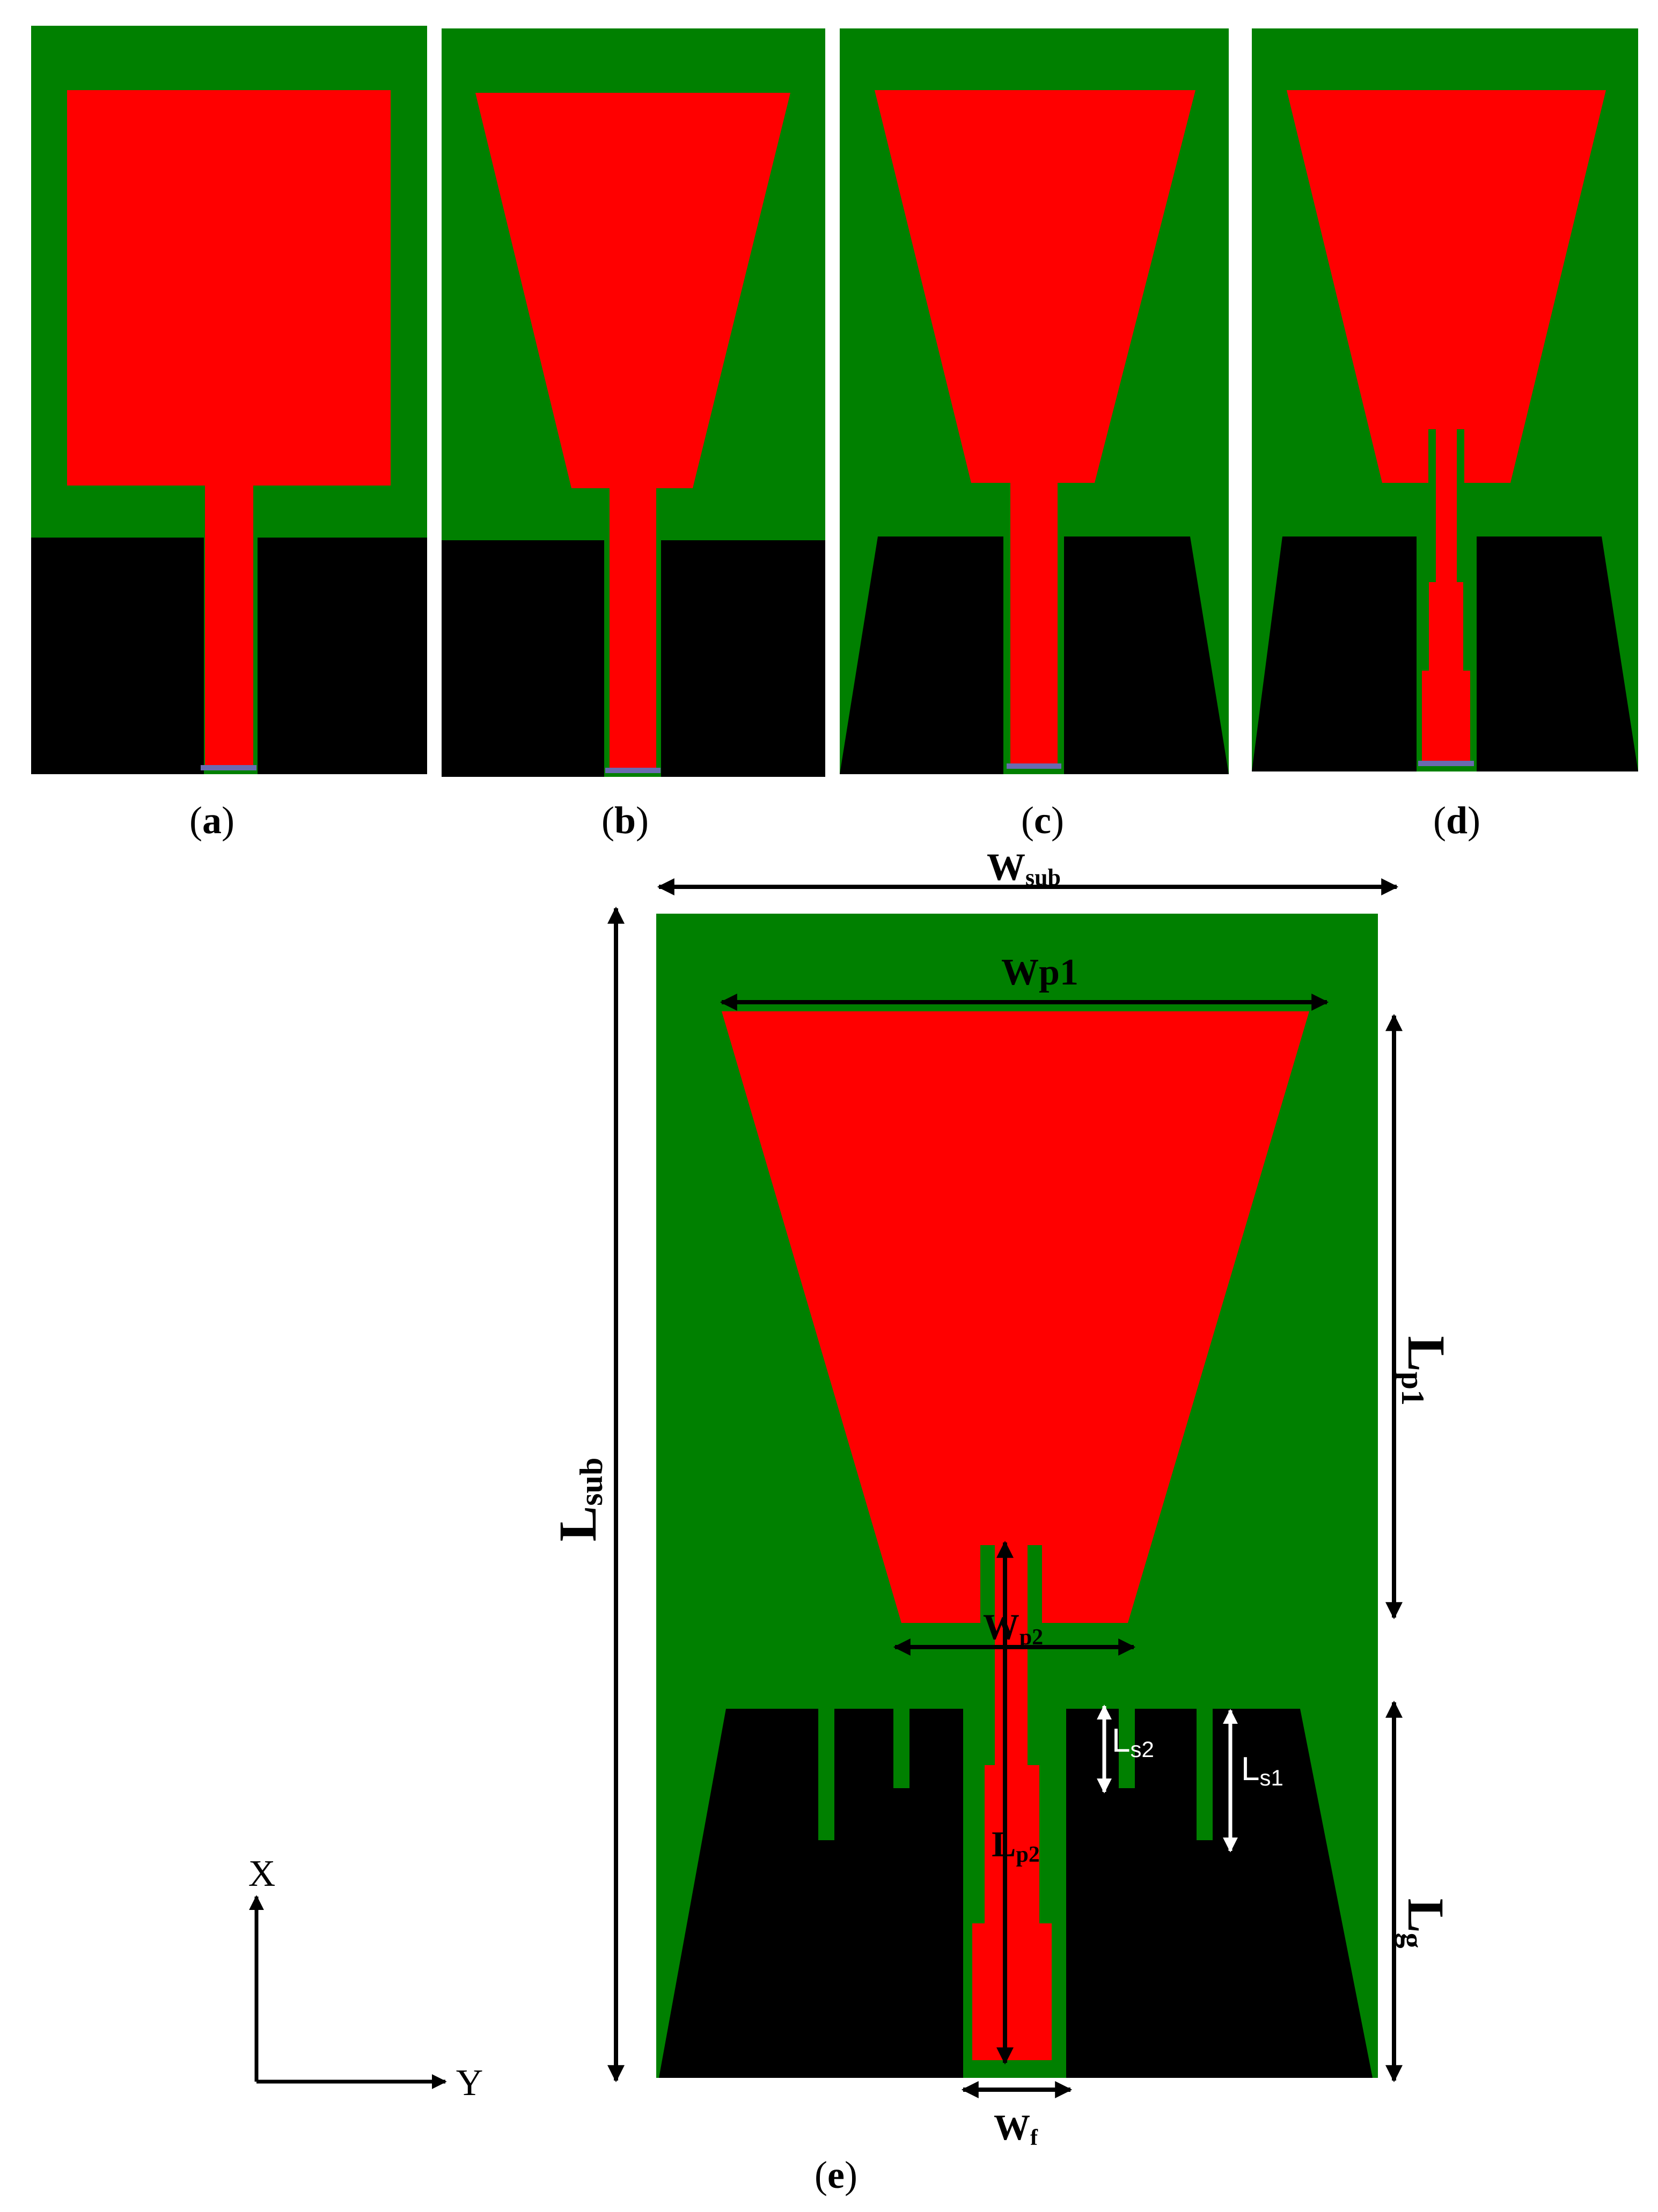  What do you see at coordinates (1456, 820) in the screenshot?
I see `caption-d: (d)` at bounding box center [1456, 820].